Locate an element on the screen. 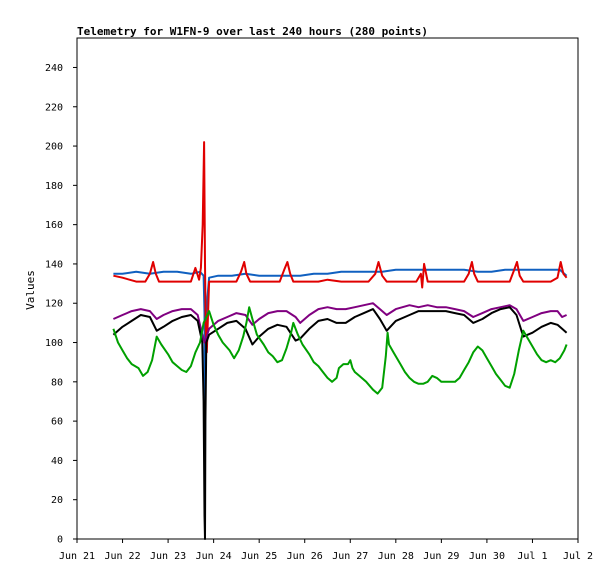 This screenshot has width=615, height=579. y-tick-label: 0 is located at coordinates (60, 540).